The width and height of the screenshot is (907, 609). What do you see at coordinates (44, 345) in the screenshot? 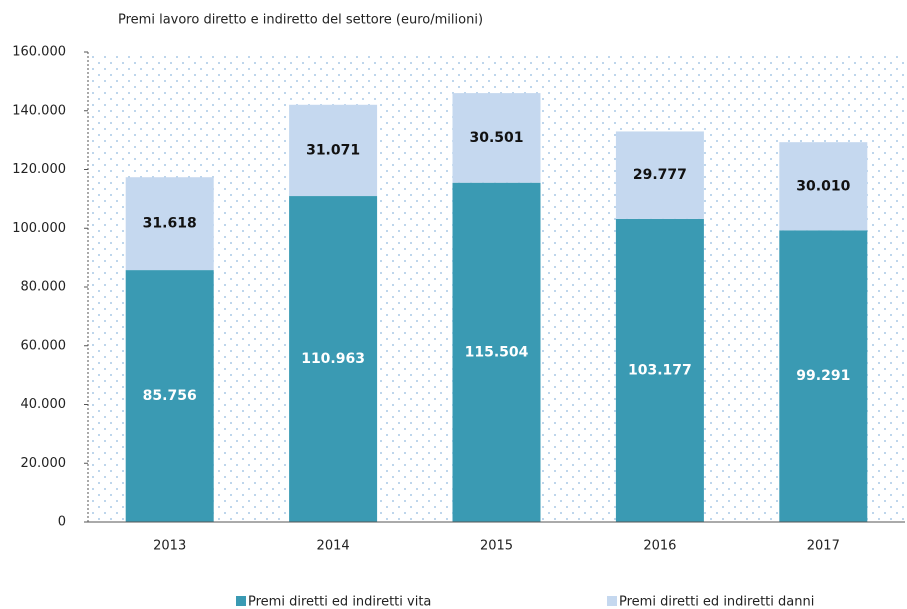
I see `y-tick-label: 60.000` at bounding box center [44, 345].